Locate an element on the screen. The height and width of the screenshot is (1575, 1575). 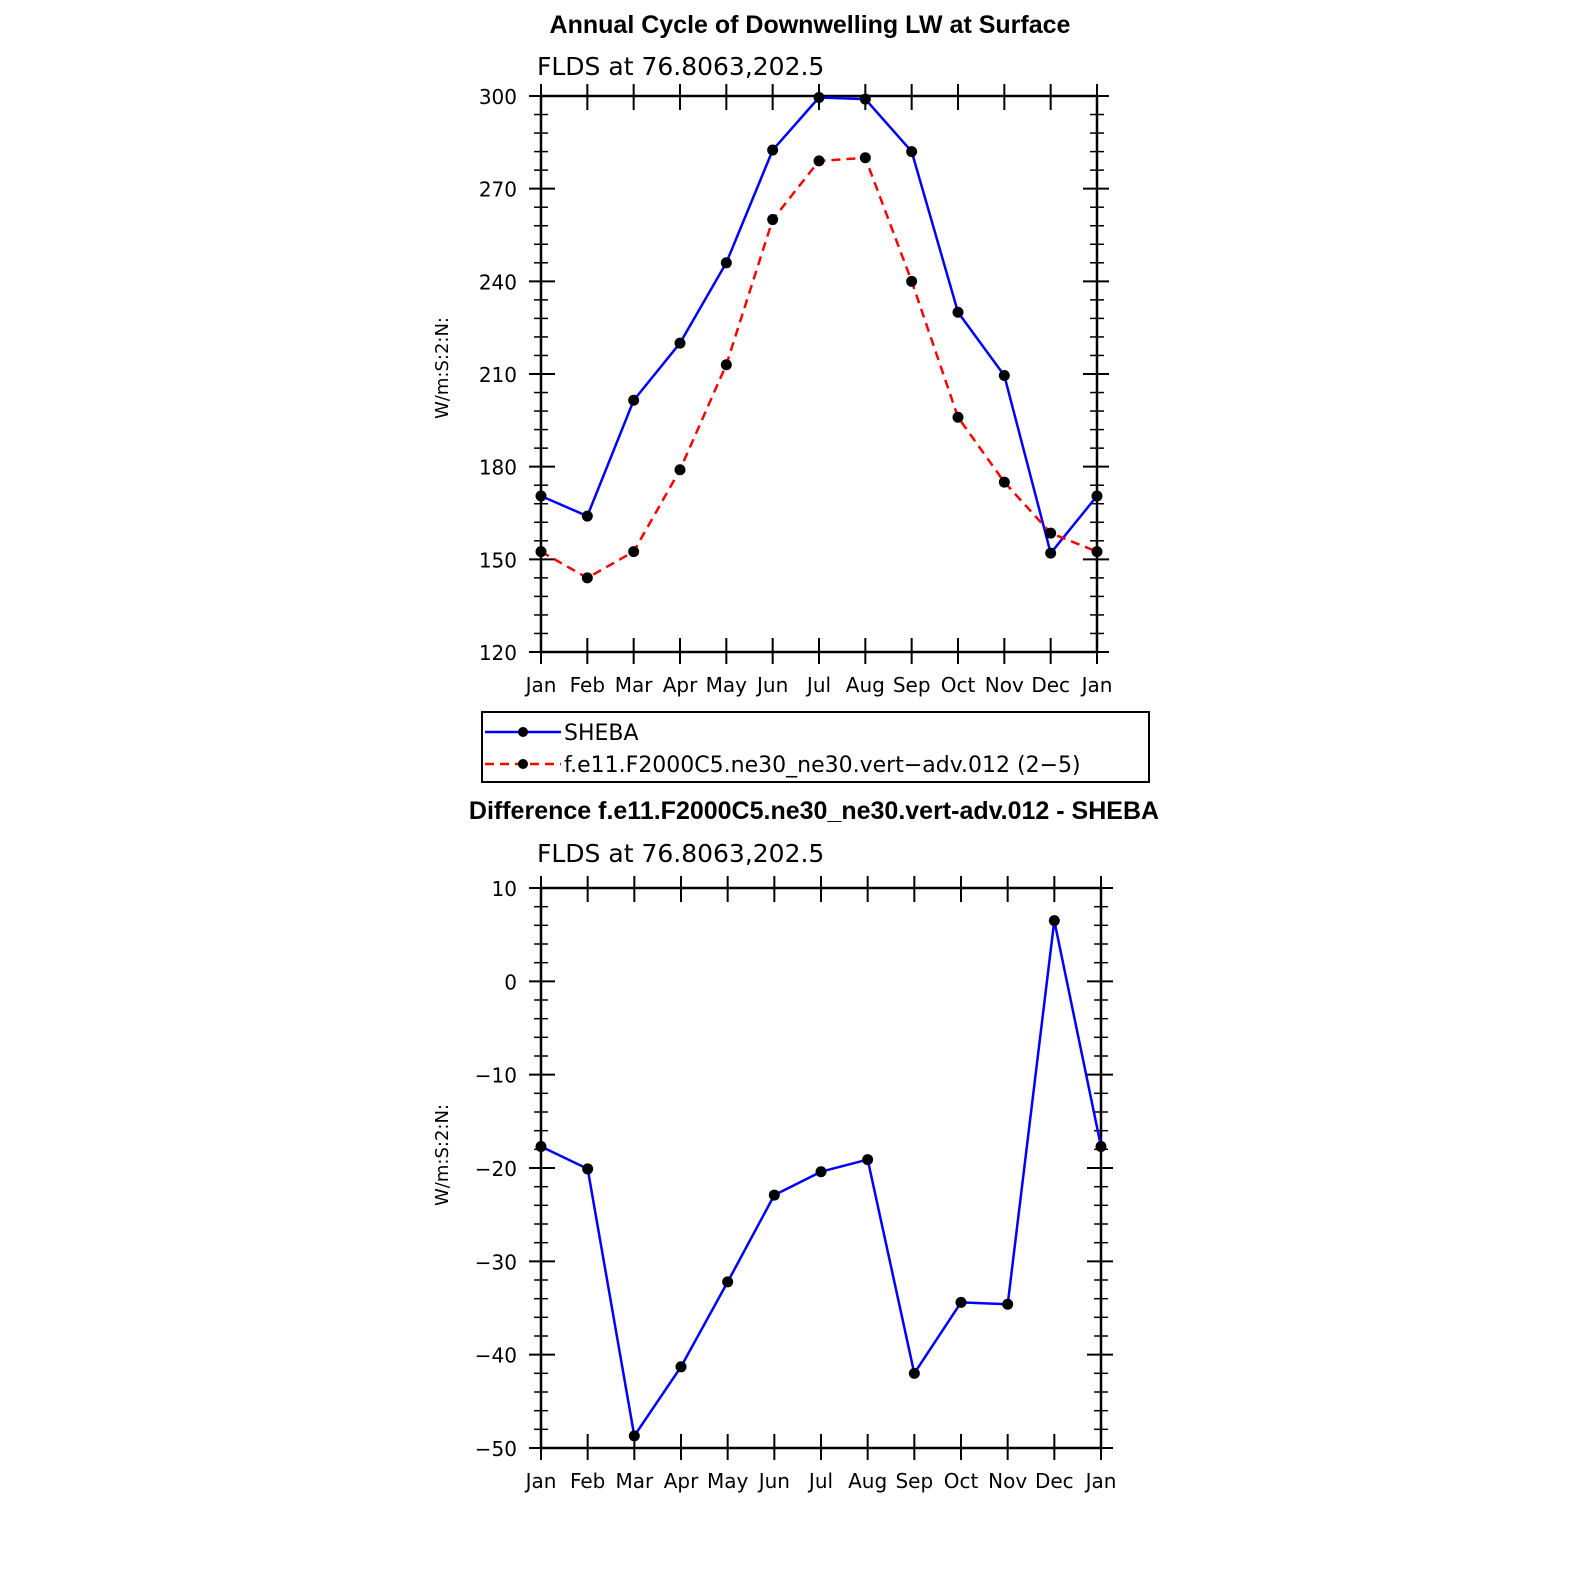
y-tick-label: −10 is located at coordinates (496, 1076).